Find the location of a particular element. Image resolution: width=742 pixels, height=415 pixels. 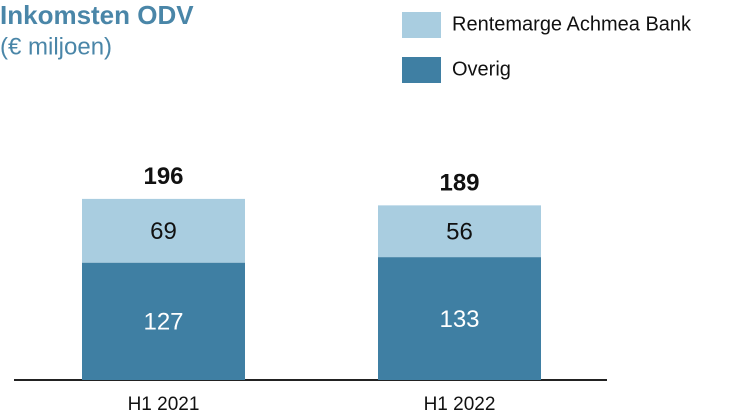

x-tick-label: H1 2022 is located at coordinates (460, 404).